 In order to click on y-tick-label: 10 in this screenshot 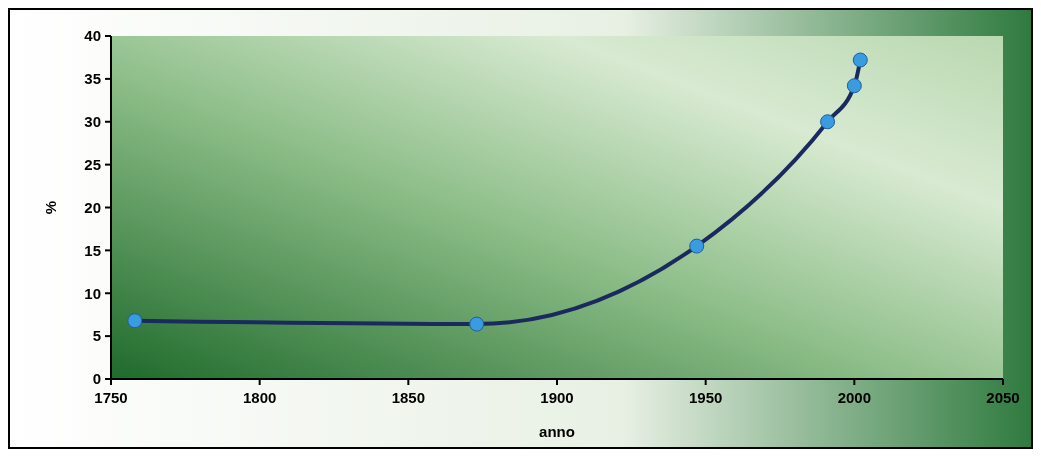, I will do `click(92, 293)`.